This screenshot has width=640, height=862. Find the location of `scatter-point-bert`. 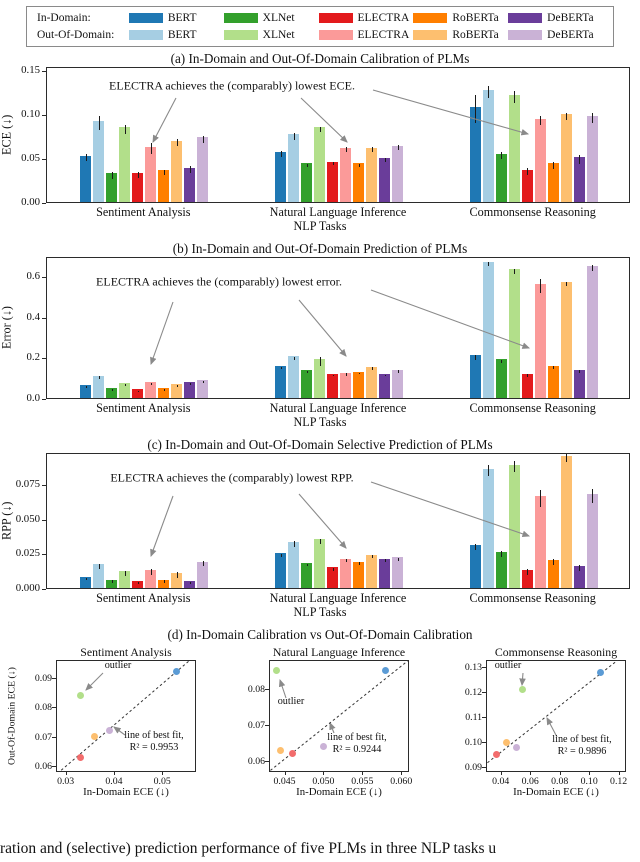

scatter-point-bert is located at coordinates (601, 672).